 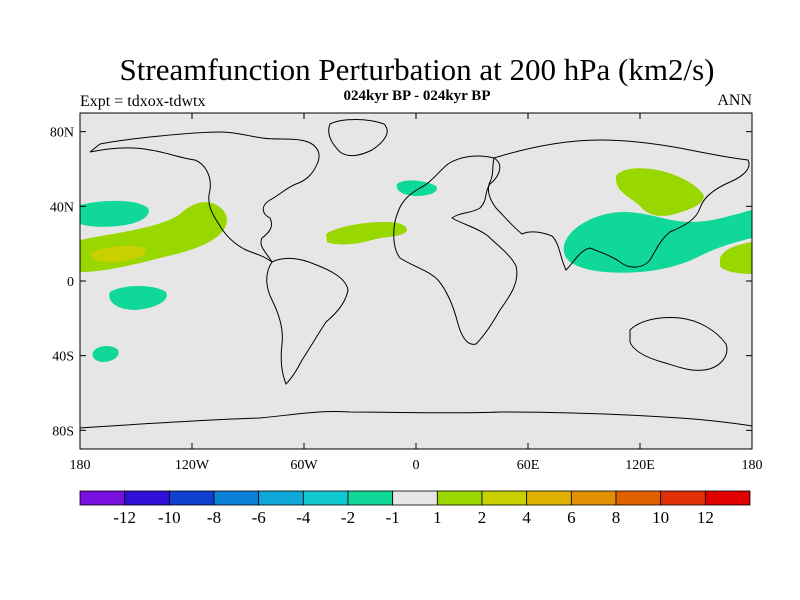 What do you see at coordinates (437, 517) in the screenshot?
I see `colorbar-label: 1` at bounding box center [437, 517].